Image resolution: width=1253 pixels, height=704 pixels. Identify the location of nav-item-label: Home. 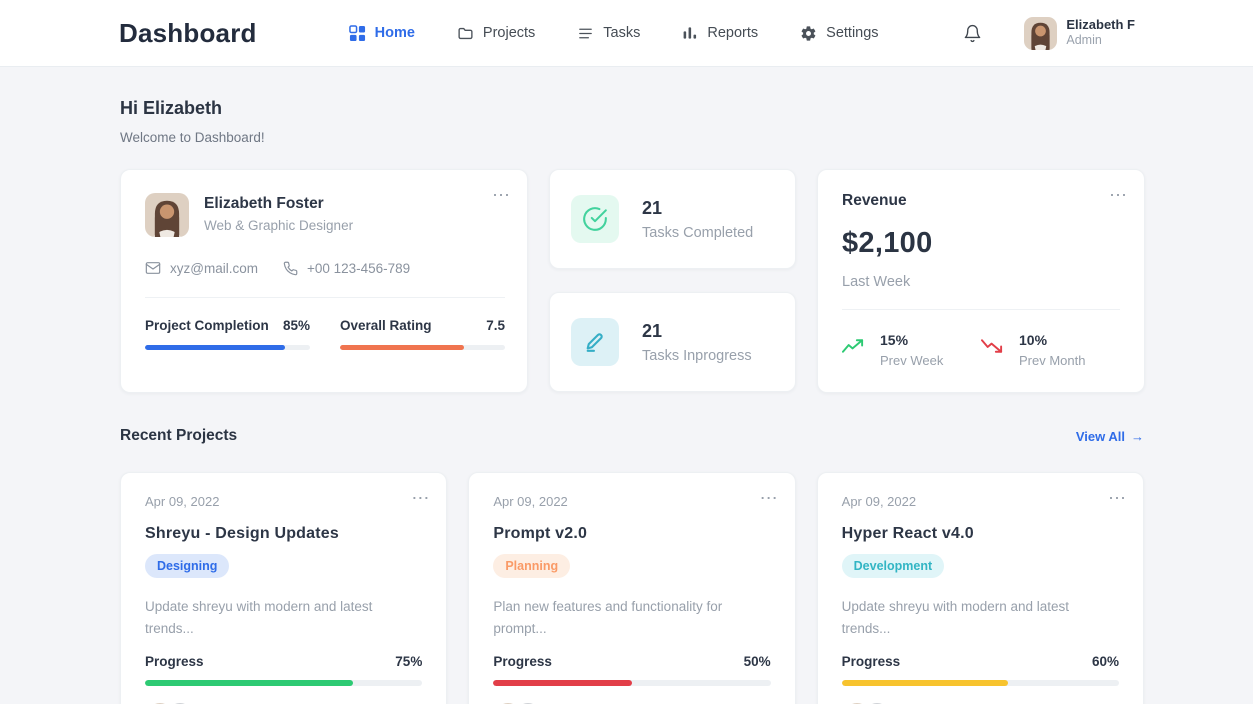
(394, 33).